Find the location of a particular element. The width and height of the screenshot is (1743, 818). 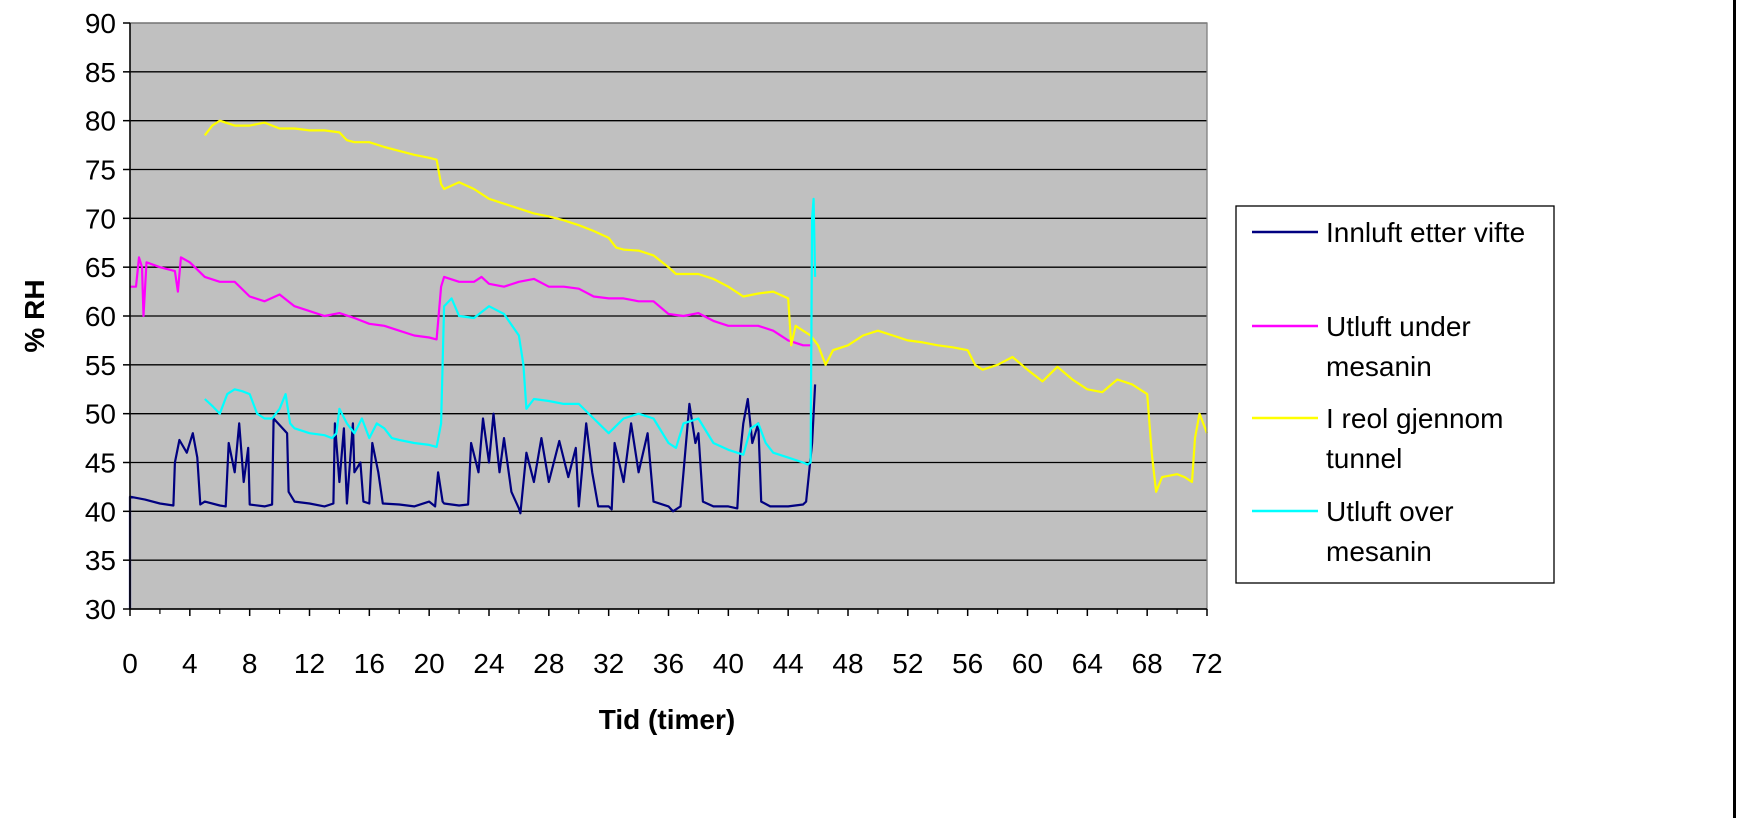

x-tick-labels: 0 4 8 12 16 20 24 28 32 36 40 44 48 52 56 60 64 68 72 is located at coordinates (672, 663).